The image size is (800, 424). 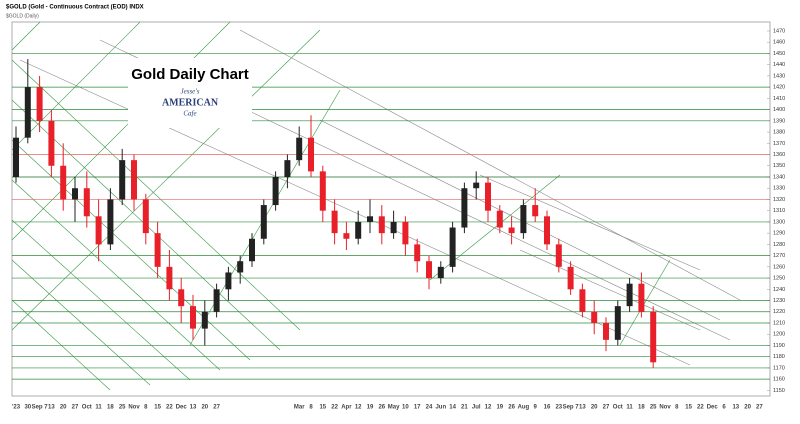 What do you see at coordinates (157, 408) in the screenshot?
I see `x-tick-label: 15` at bounding box center [157, 408].